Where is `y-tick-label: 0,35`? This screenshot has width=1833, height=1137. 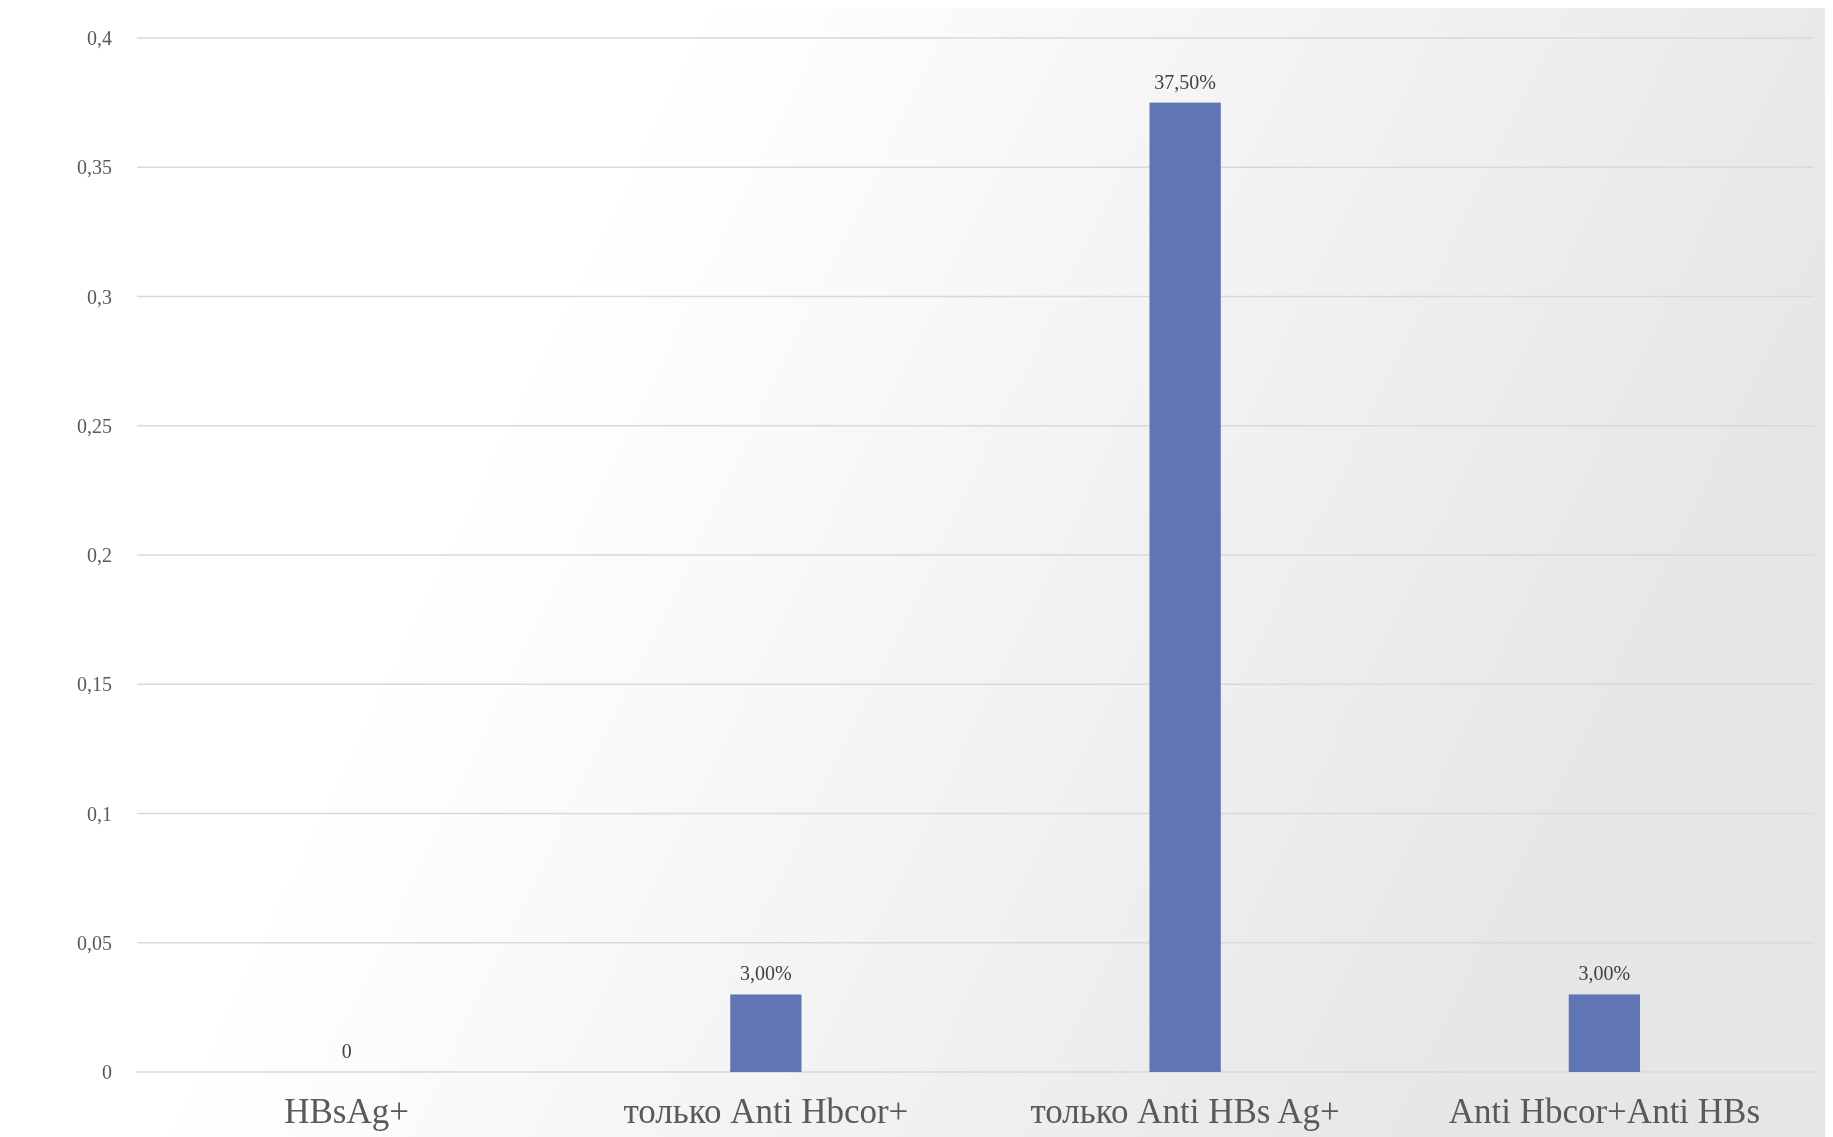
y-tick-label: 0,35 is located at coordinates (94, 167).